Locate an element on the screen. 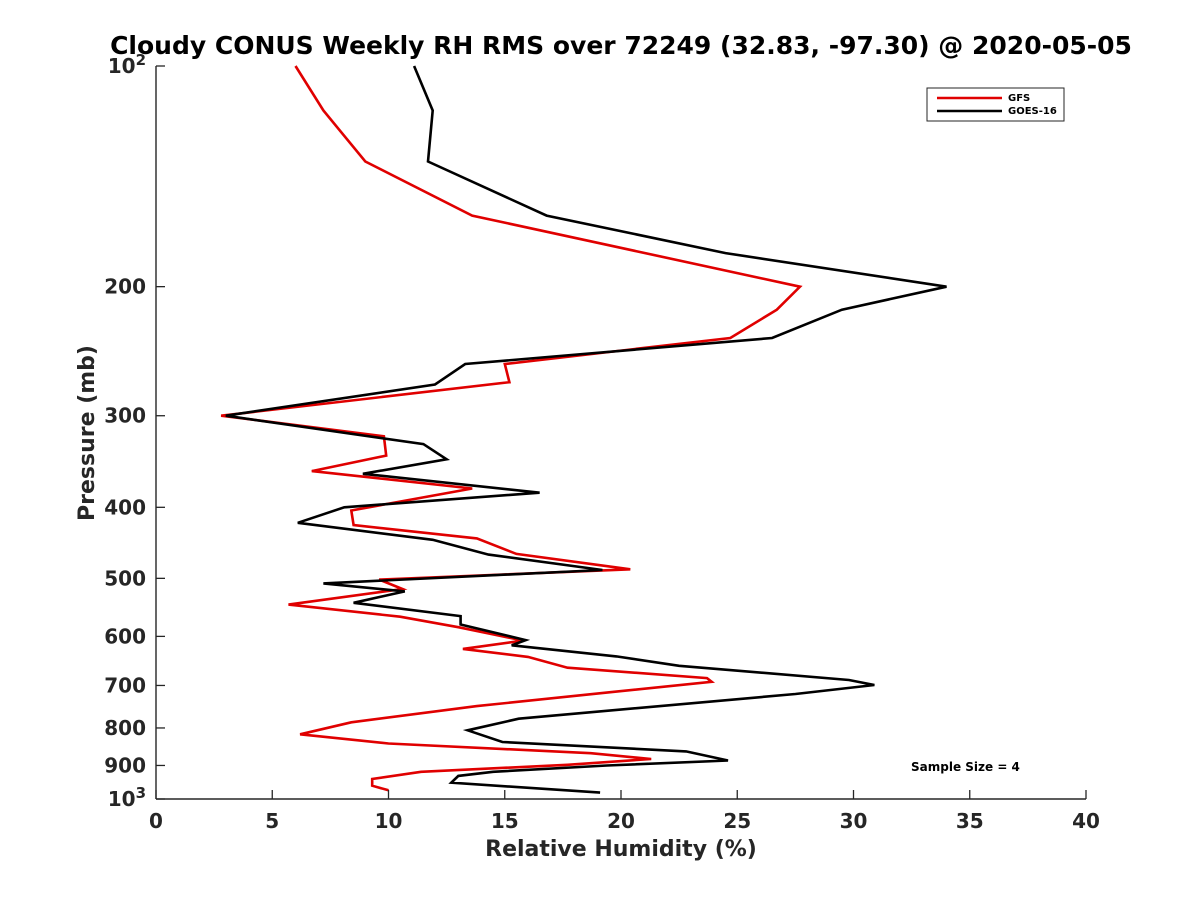  x-tick-label: 0 is located at coordinates (156, 821).